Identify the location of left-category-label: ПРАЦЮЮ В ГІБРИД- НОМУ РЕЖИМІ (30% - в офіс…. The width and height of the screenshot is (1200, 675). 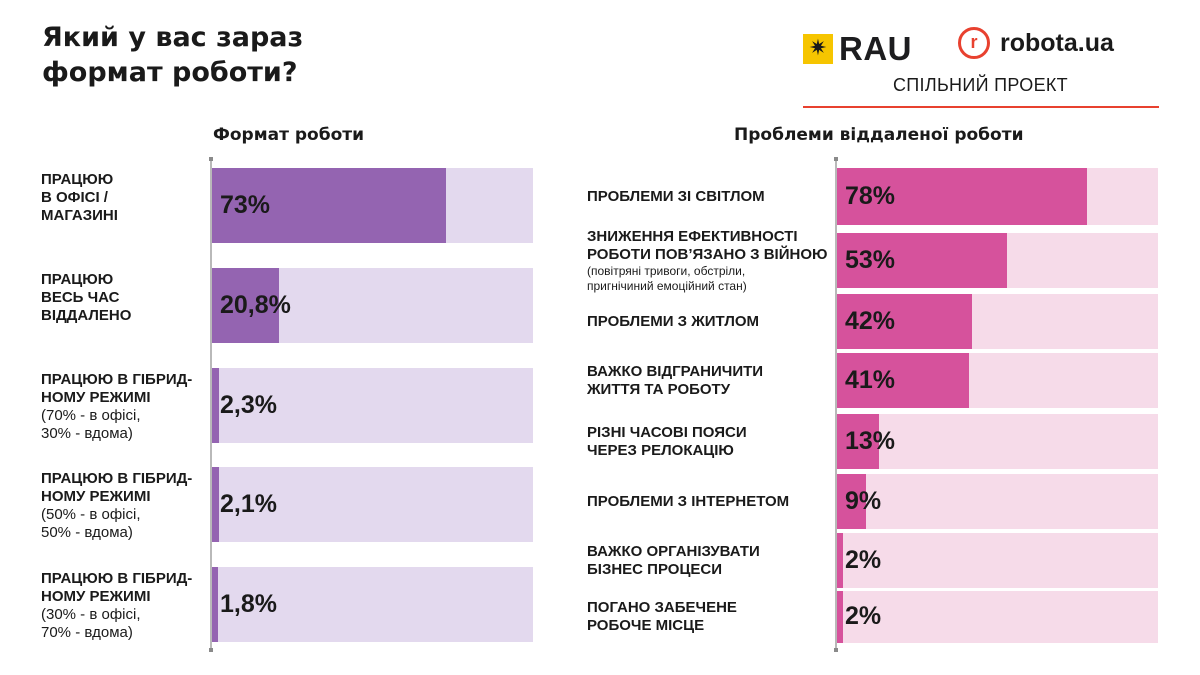
(123, 606).